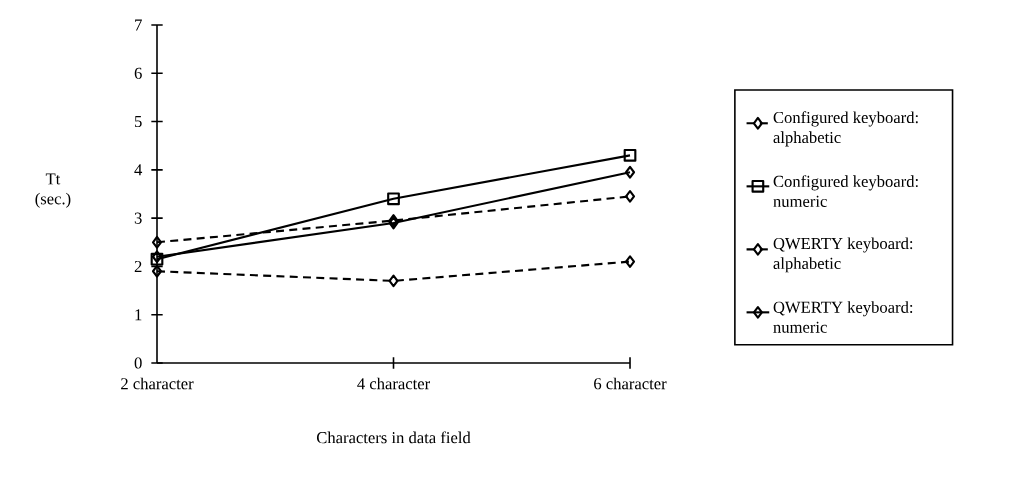 The width and height of the screenshot is (1023, 489). I want to click on y-tick-label: 5, so click(138, 122).